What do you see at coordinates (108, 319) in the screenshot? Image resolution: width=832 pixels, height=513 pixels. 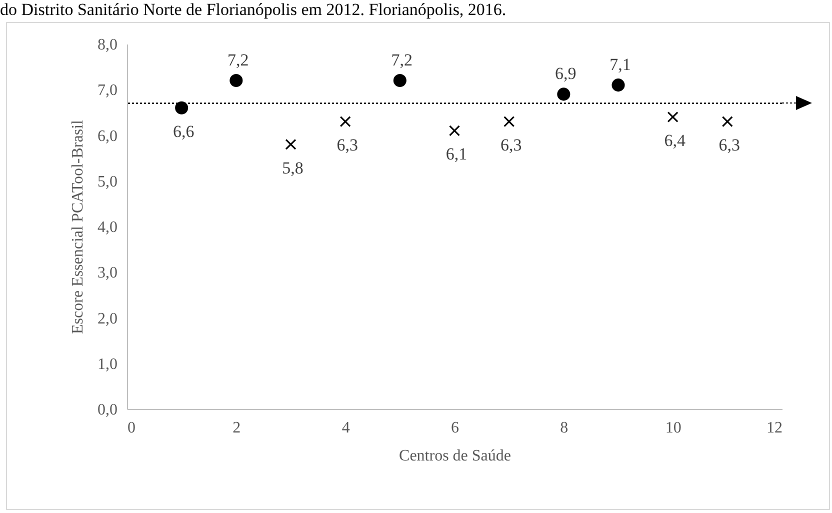 I see `y-tick-label: 2,0` at bounding box center [108, 319].